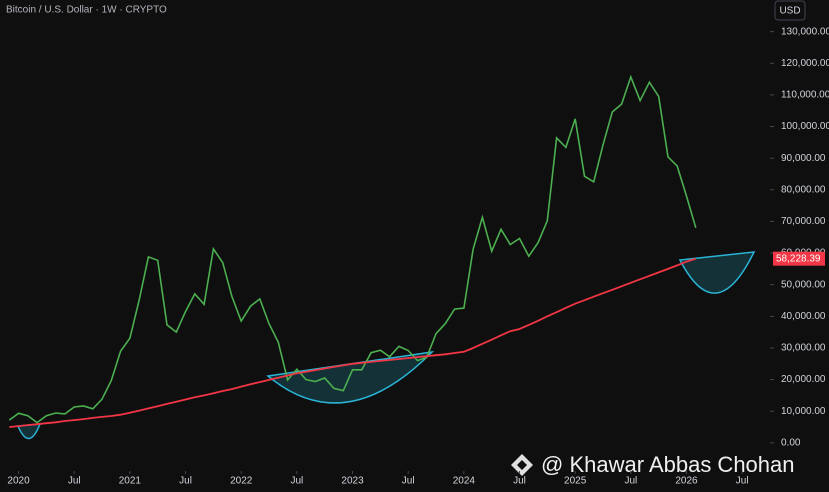 The width and height of the screenshot is (829, 492). I want to click on y-tick-label: 40,000.00, so click(803, 316).